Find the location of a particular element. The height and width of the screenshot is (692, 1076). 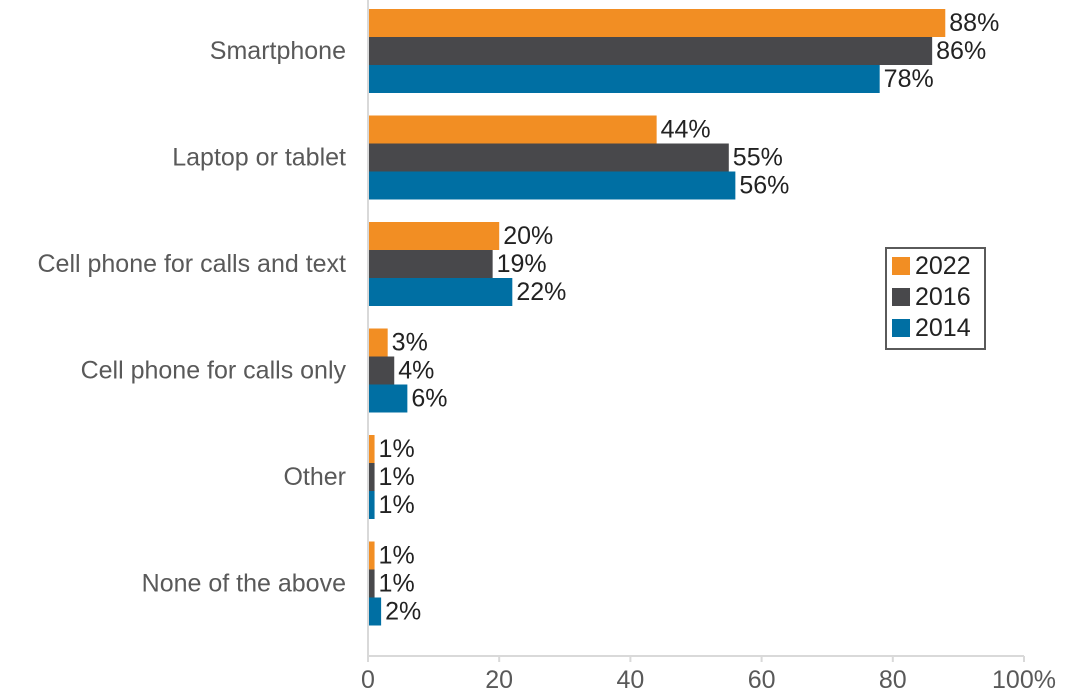

category-label: None of the above is located at coordinates (244, 584).